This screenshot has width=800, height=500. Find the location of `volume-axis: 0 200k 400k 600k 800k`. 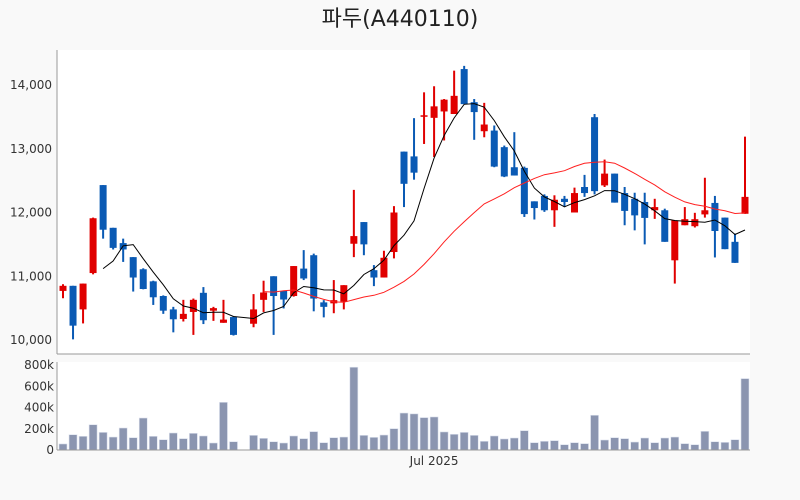

volume-axis: 0 200k 400k 600k 800k is located at coordinates (39, 407).